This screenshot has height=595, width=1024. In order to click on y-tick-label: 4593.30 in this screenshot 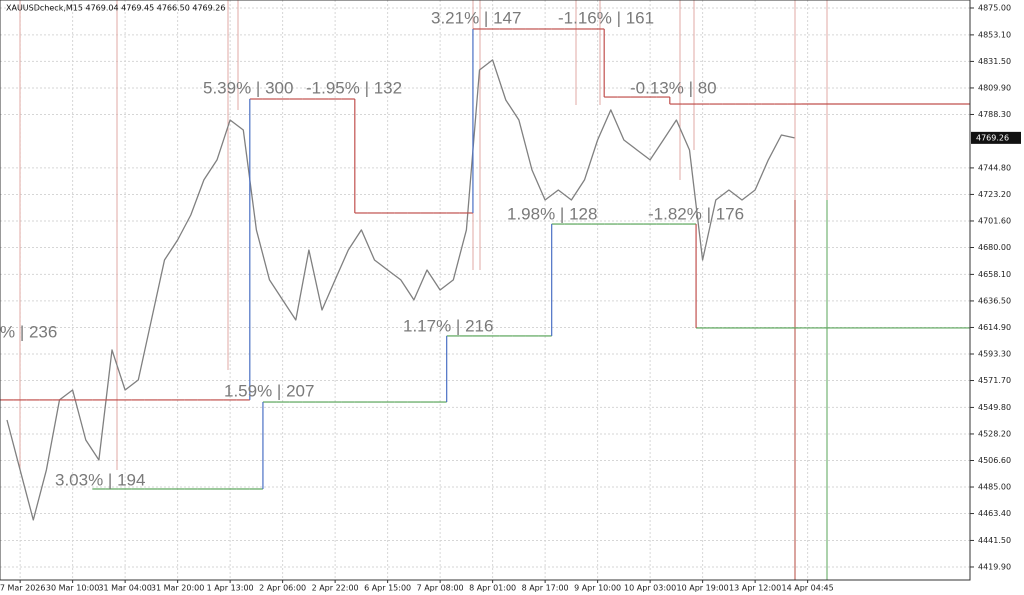, I will do `click(994, 353)`.